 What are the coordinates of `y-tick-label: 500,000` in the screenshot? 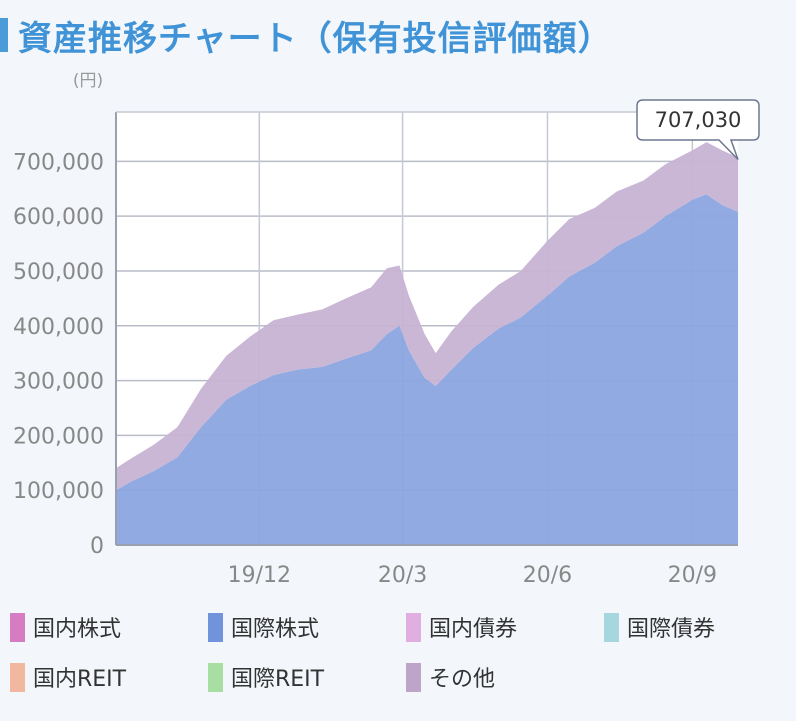 It's located at (58, 272).